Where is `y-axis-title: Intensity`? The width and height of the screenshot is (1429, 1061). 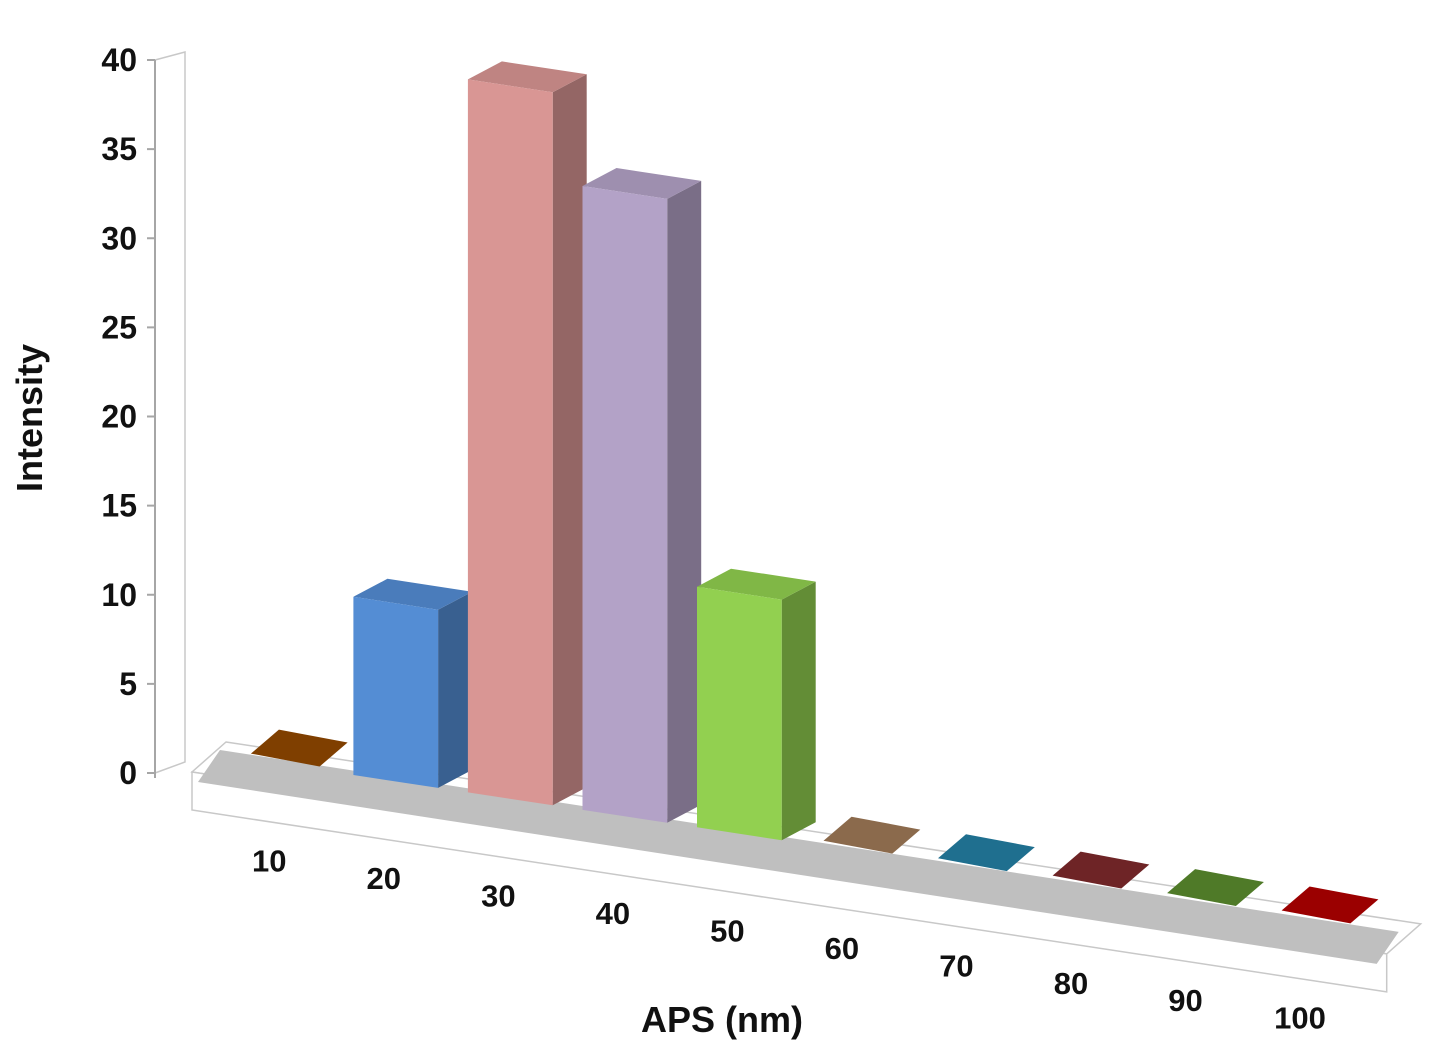
y-axis-title: Intensity is located at coordinates (29, 418).